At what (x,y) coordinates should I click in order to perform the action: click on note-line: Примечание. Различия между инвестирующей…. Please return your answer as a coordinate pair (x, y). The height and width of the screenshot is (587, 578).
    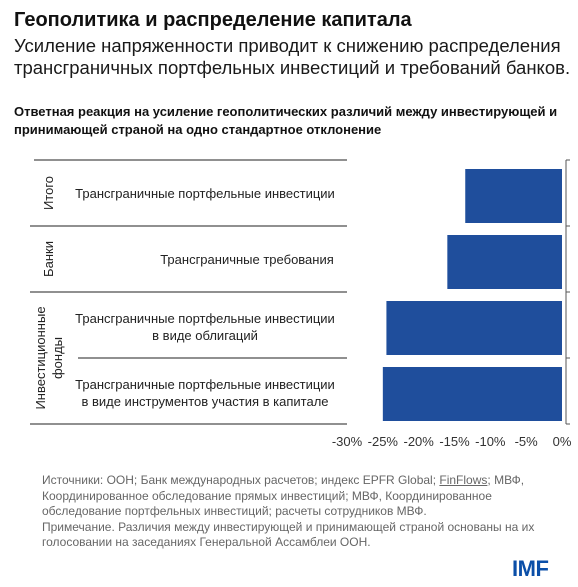
    Looking at the image, I should click on (288, 526).